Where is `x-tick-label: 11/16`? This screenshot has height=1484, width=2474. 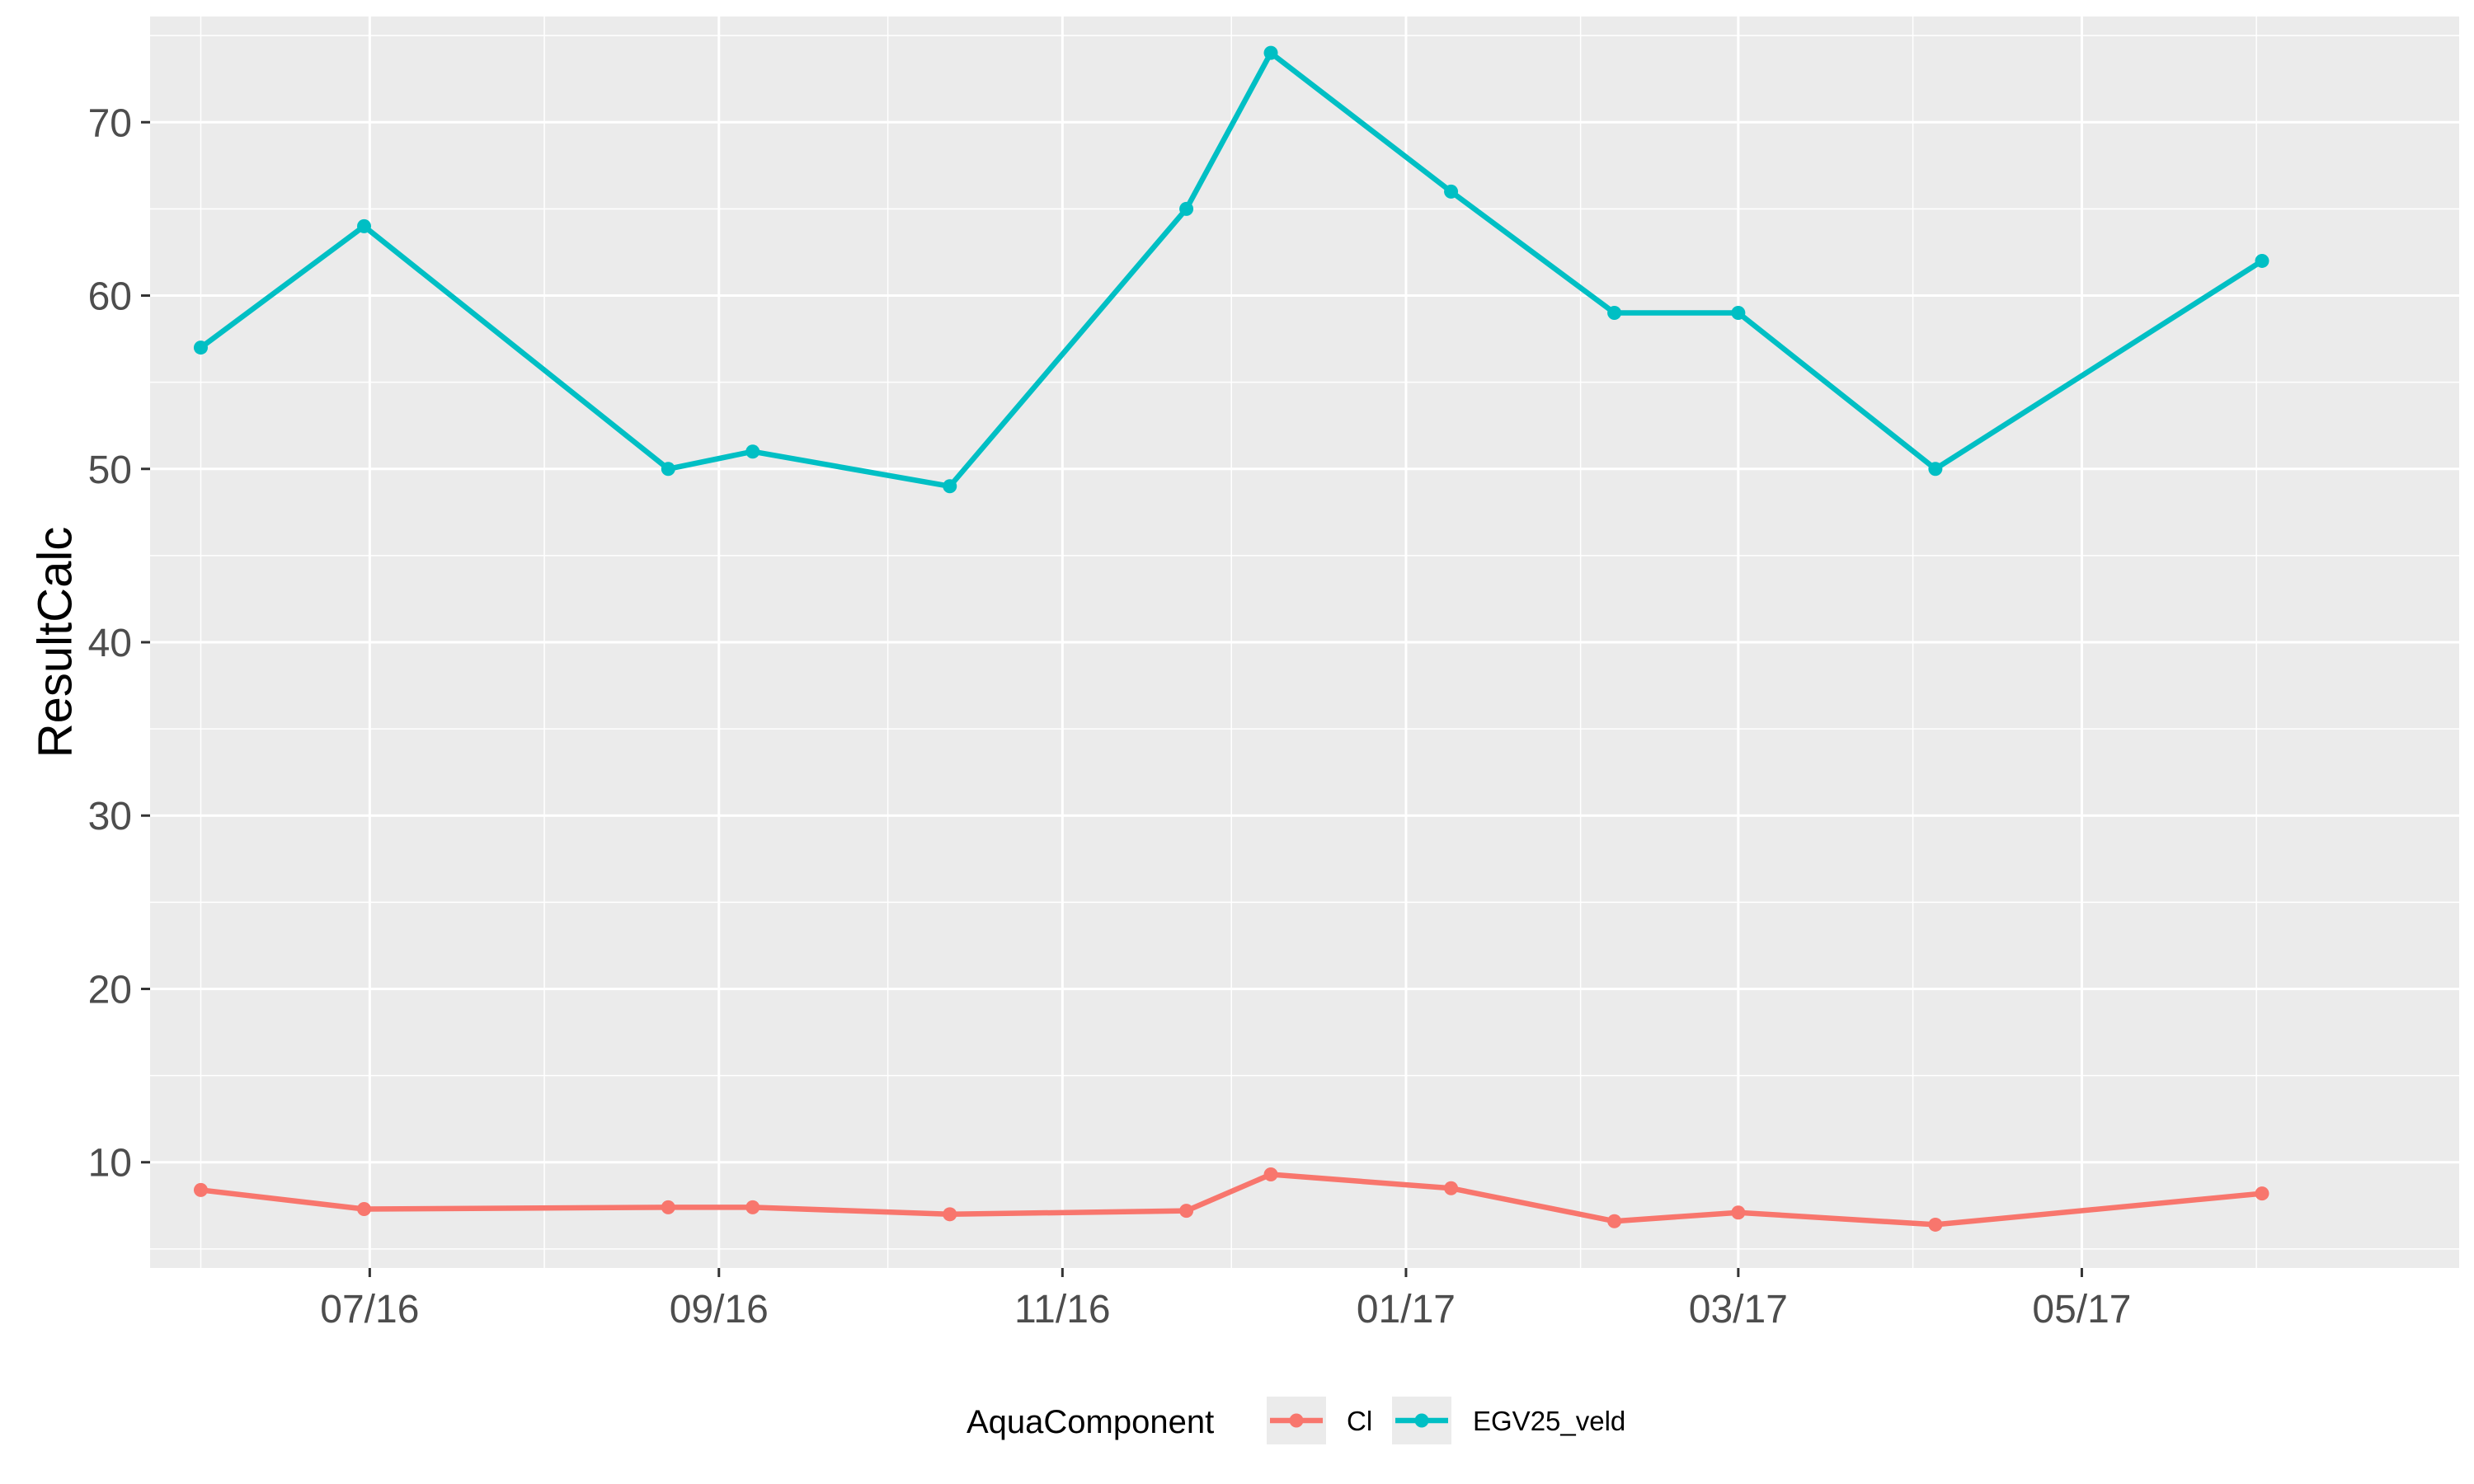 x-tick-label: 11/16 is located at coordinates (1062, 1309).